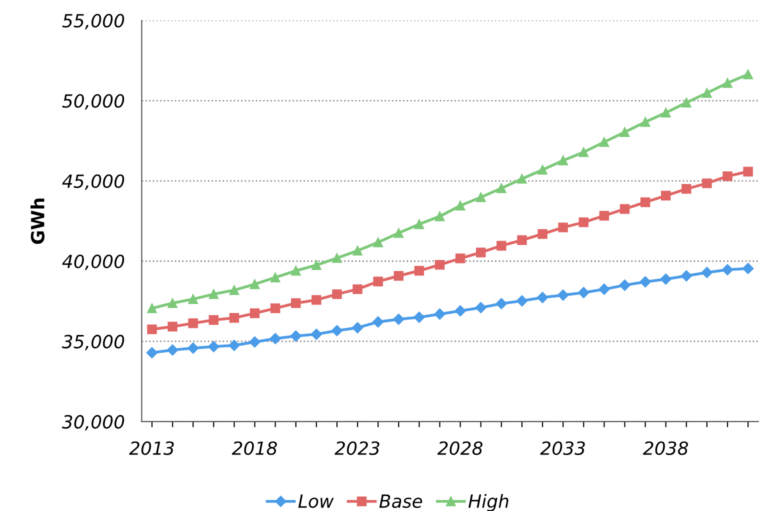  What do you see at coordinates (93, 182) in the screenshot?
I see `y-tick-label: 45,000` at bounding box center [93, 182].